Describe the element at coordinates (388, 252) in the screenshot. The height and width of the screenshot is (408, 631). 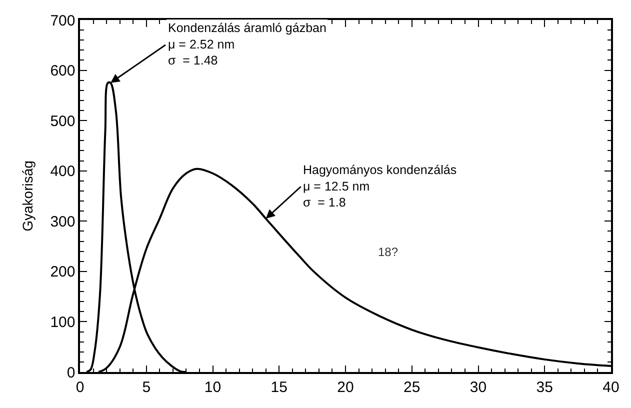
I see `annotation: 18?` at that location.